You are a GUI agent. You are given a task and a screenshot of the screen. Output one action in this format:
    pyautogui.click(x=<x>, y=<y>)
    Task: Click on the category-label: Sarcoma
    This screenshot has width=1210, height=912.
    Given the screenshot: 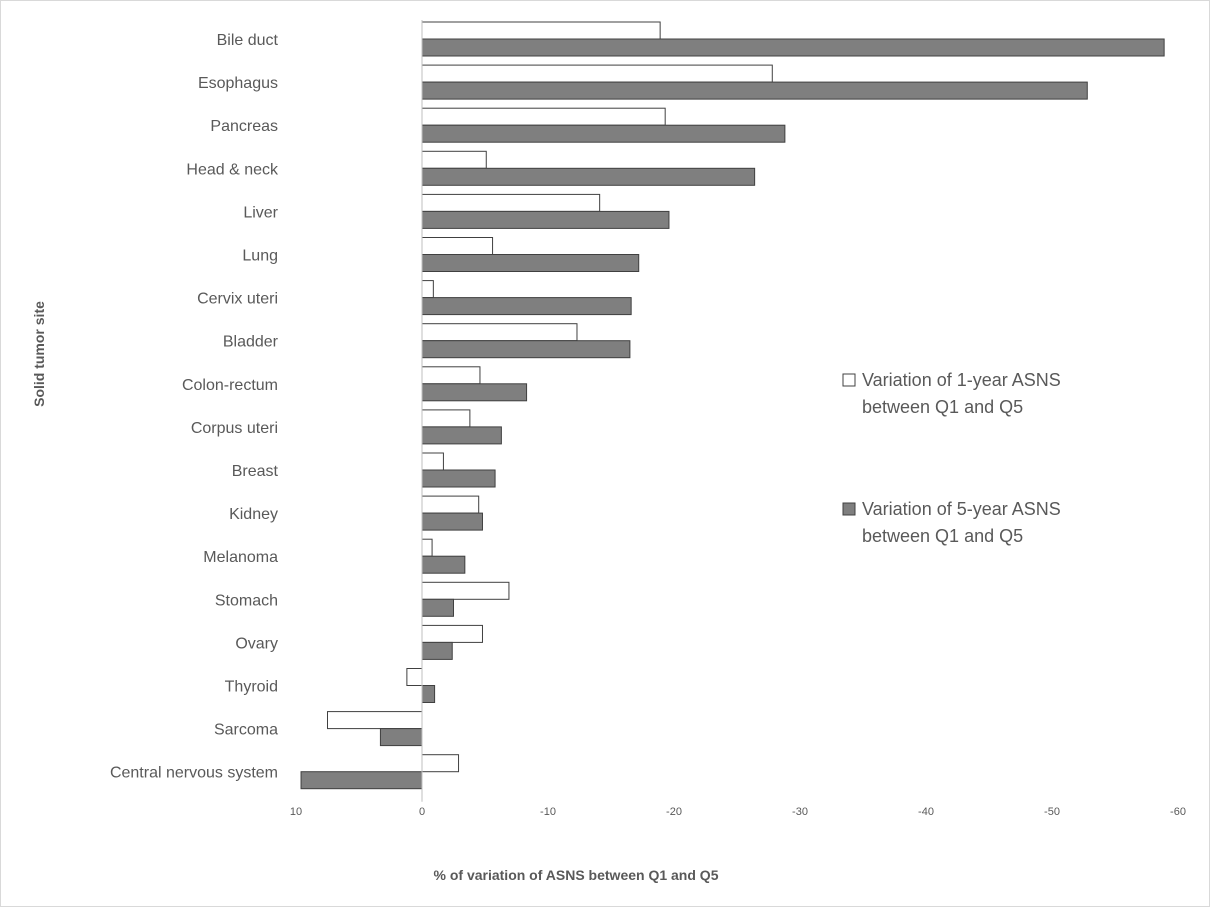 What is the action you would take?
    pyautogui.click(x=246, y=730)
    